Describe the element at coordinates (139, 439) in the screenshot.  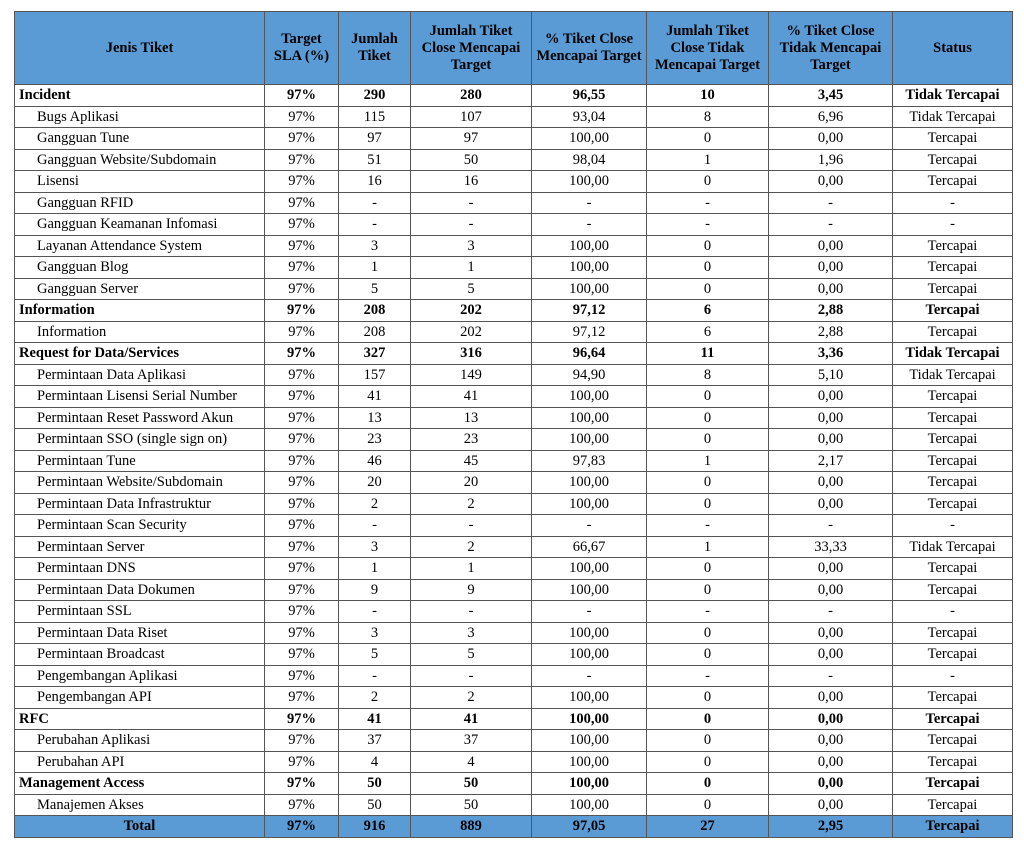
I see `cell-jenis-tiket: Permintaan SSO (single sign on)` at that location.